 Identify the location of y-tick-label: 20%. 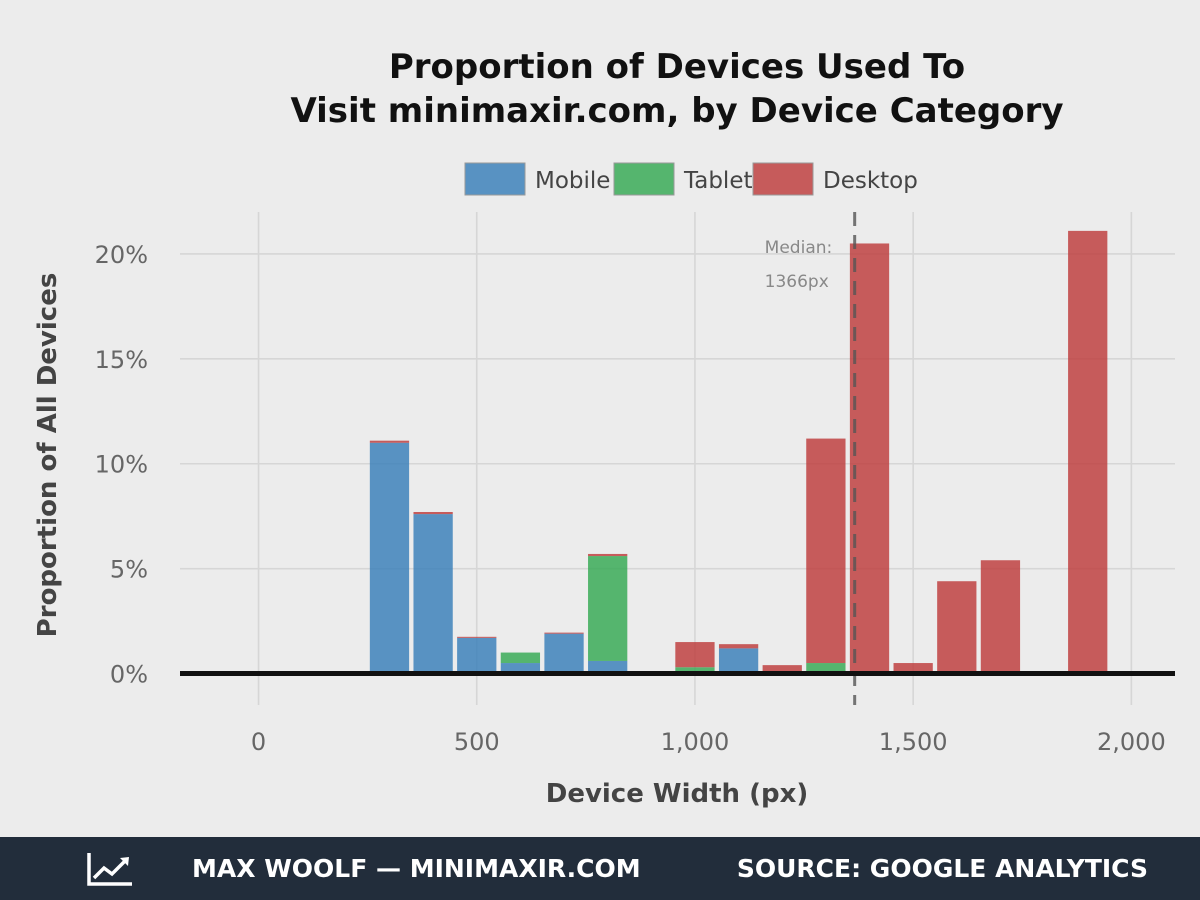
(121, 255).